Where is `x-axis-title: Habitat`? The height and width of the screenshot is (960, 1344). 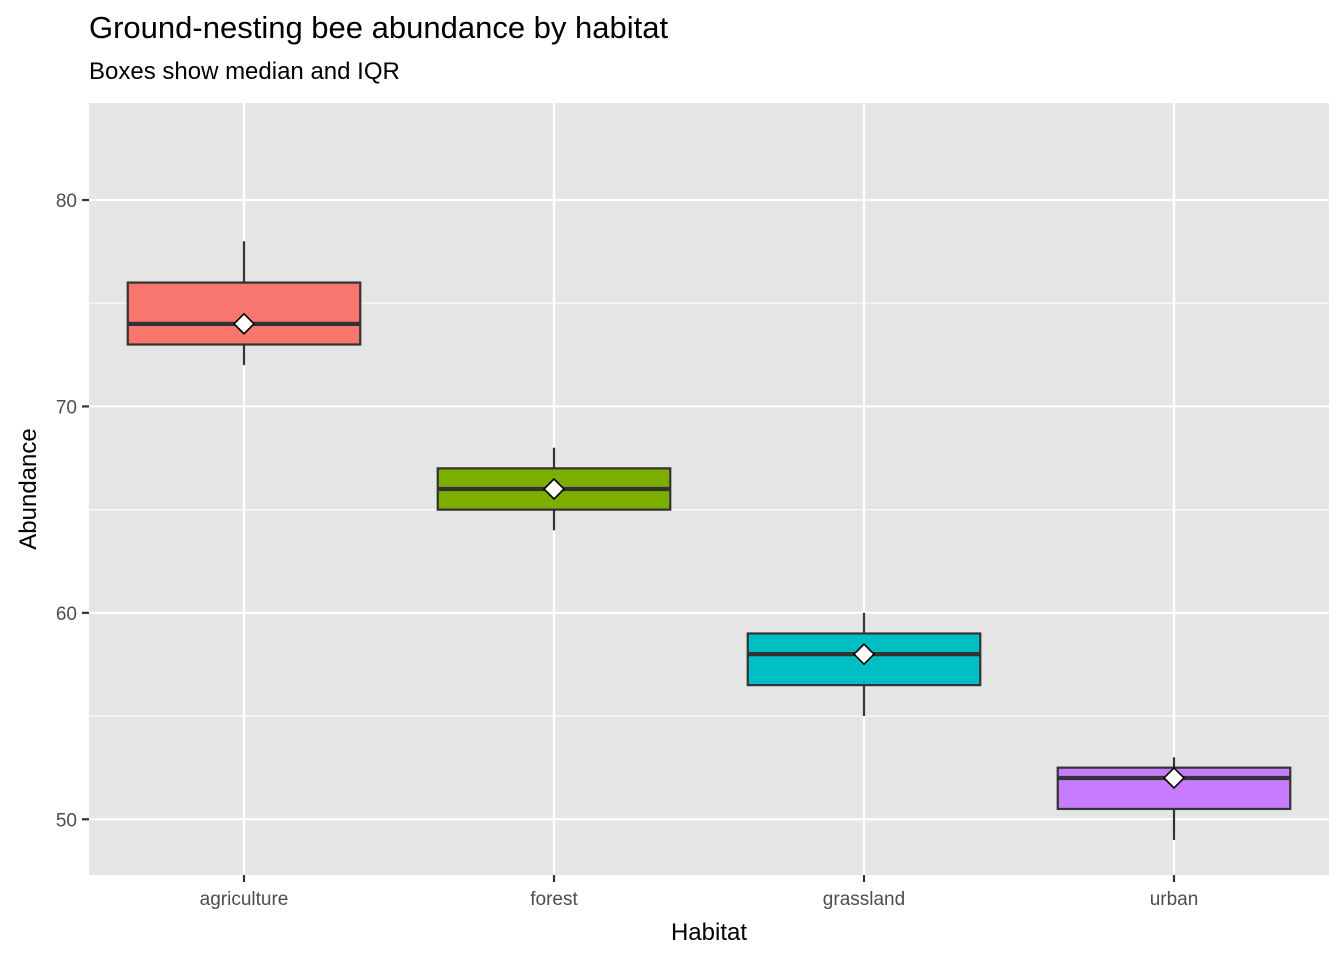
x-axis-title: Habitat is located at coordinates (709, 932).